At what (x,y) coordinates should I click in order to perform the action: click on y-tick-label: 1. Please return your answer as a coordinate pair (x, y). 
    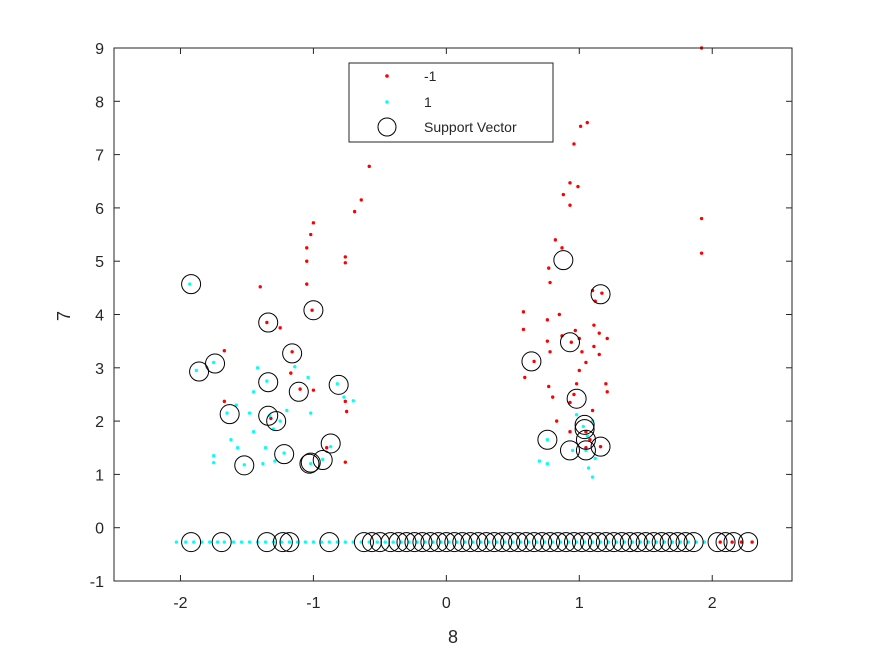
    Looking at the image, I should click on (99, 475).